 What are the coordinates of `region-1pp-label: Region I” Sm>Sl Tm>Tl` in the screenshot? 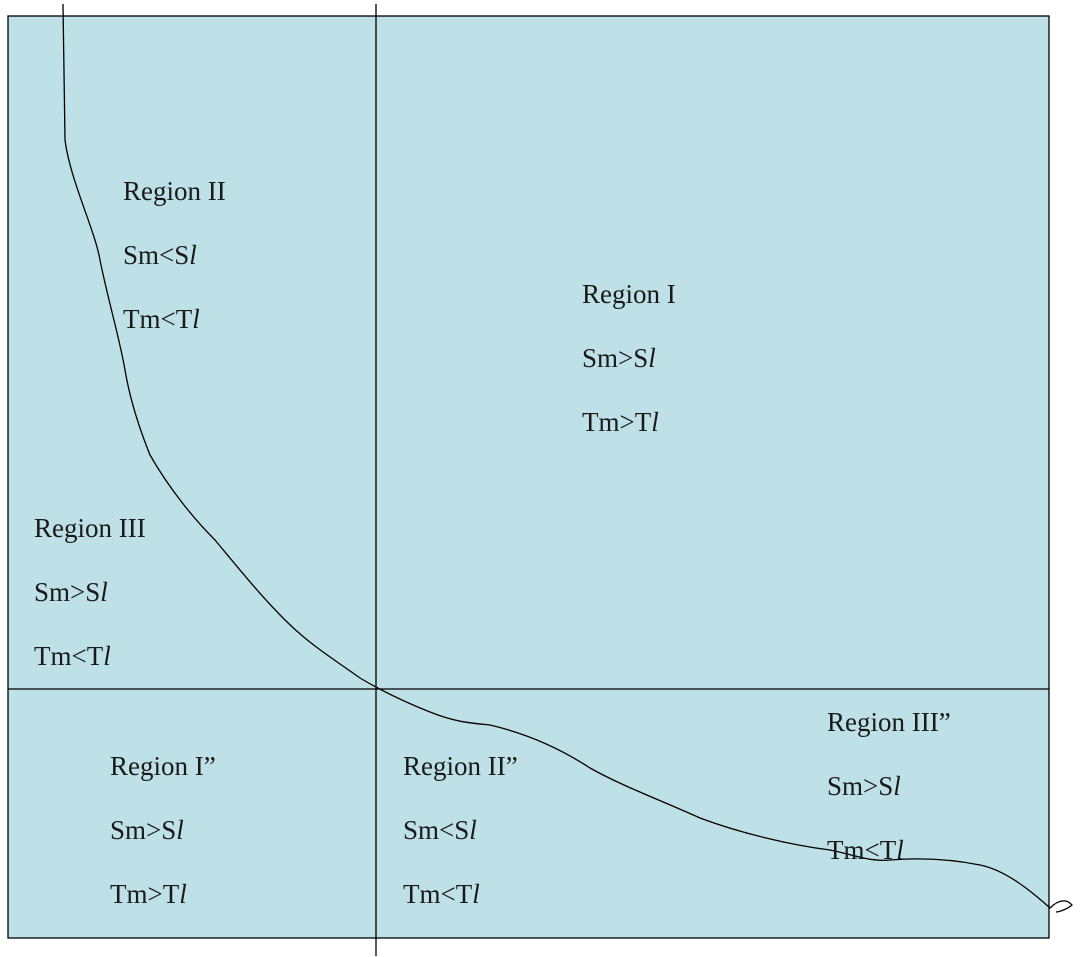 It's located at (163, 849).